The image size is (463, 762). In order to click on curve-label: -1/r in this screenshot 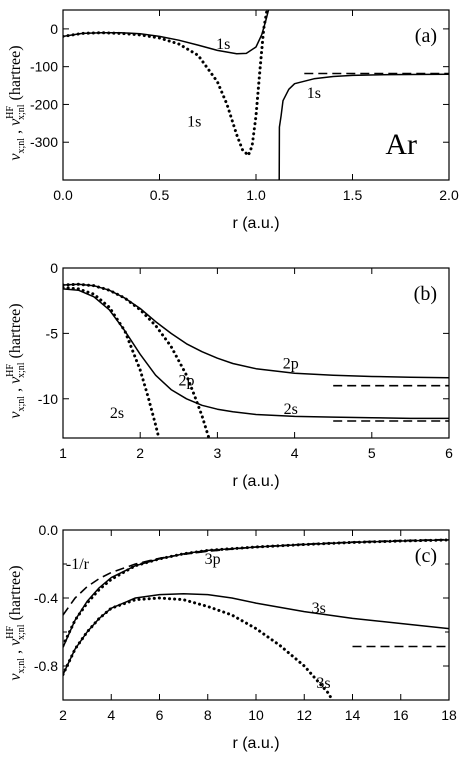, I will do `click(78, 564)`.